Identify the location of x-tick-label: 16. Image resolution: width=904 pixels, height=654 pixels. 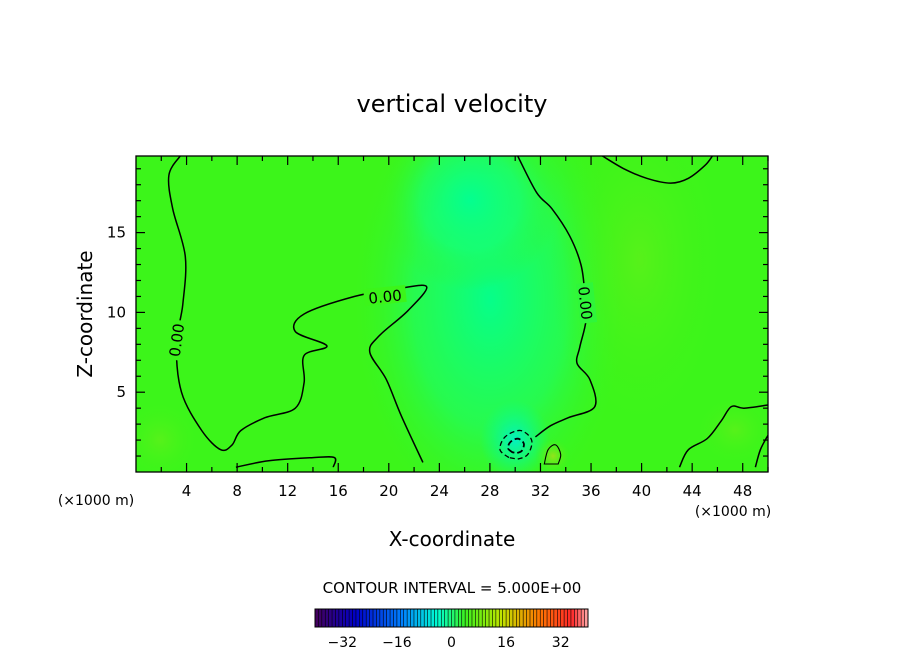
(338, 491).